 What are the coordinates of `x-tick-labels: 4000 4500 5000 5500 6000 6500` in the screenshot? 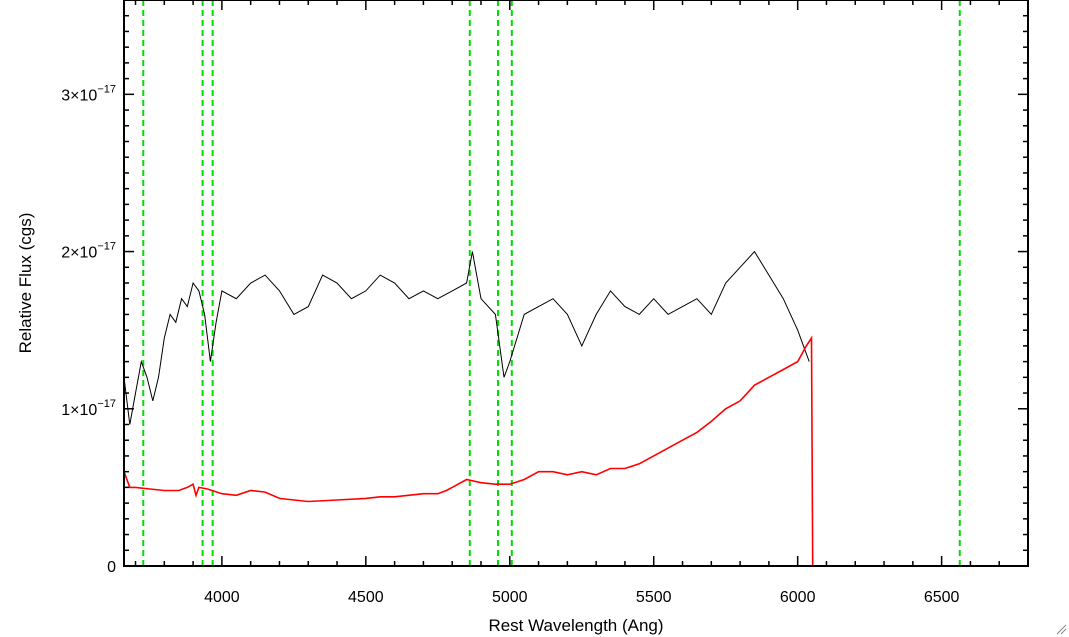 It's located at (581, 597).